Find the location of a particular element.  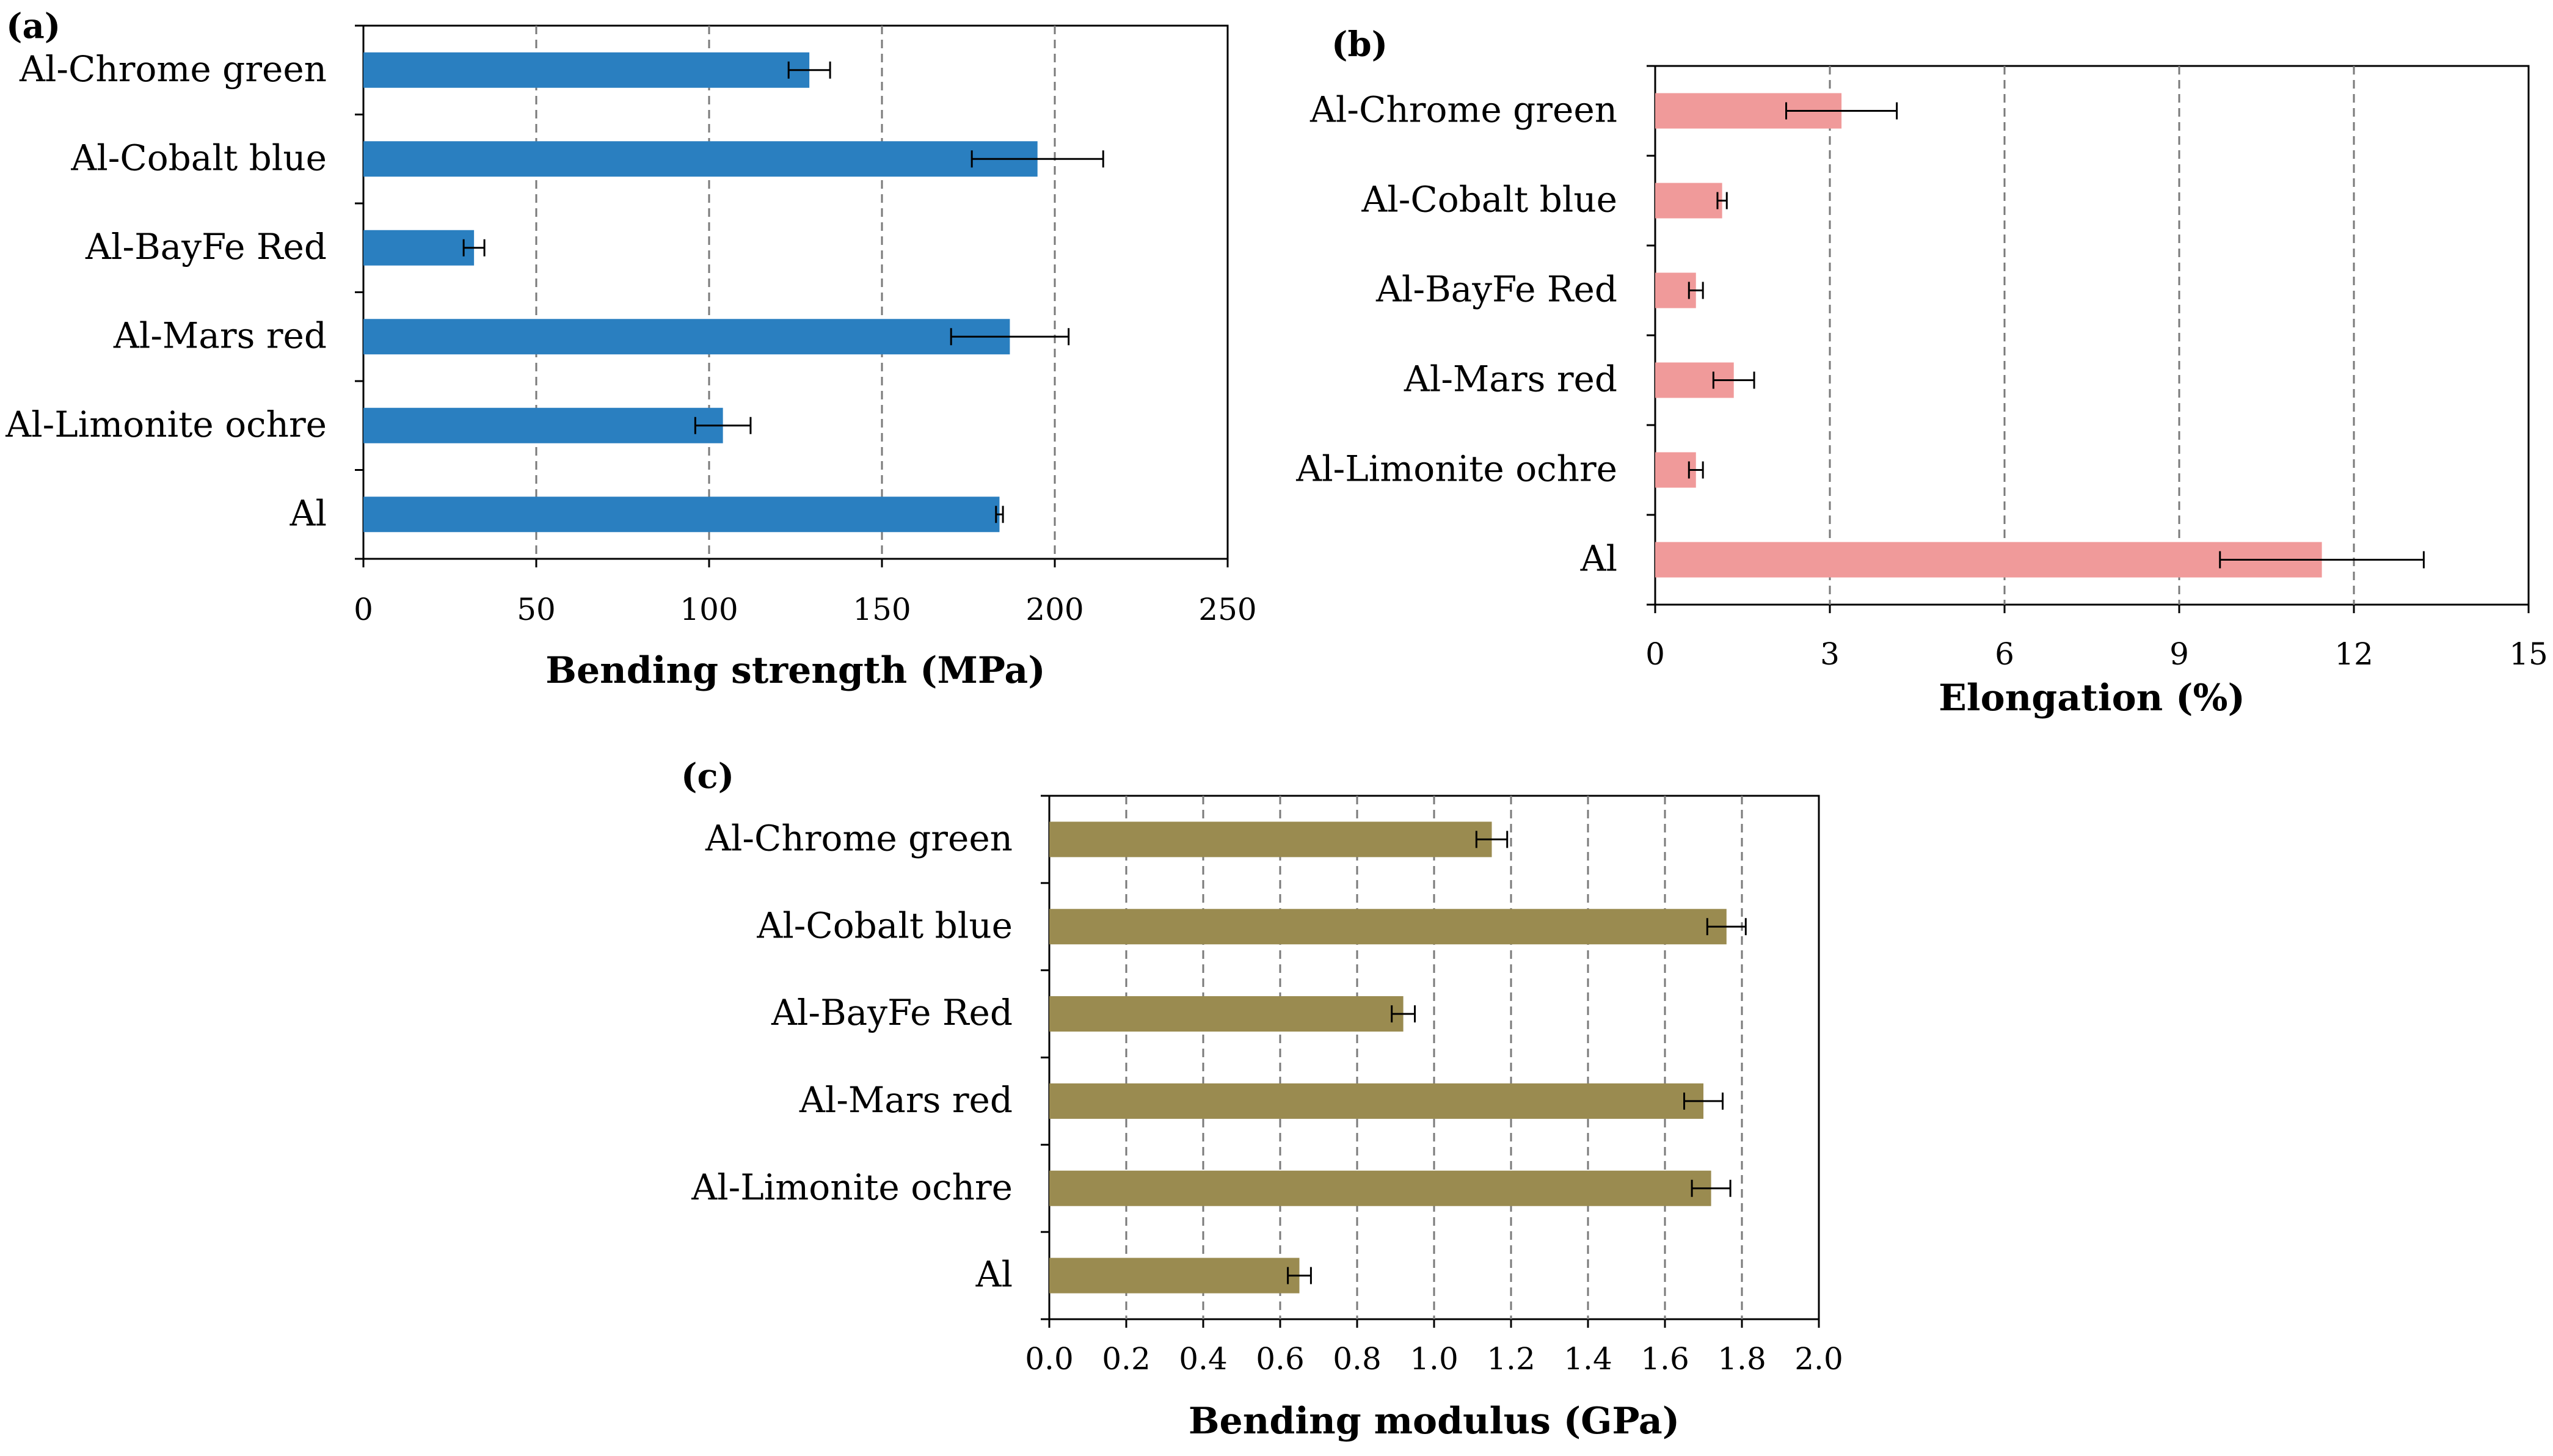

x-axis-title: Bending strength (MPa) is located at coordinates (795, 670).